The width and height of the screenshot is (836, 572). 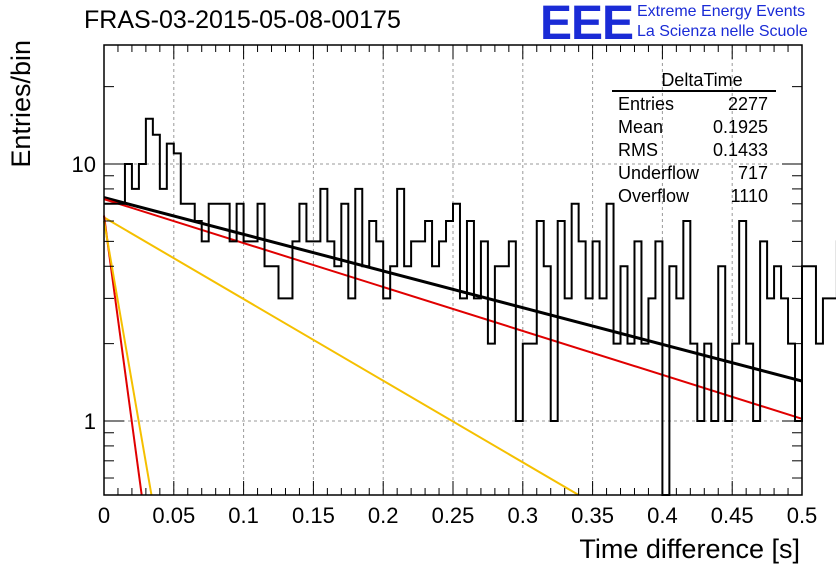 What do you see at coordinates (128, 358) in the screenshot?
I see `fit-line` at bounding box center [128, 358].